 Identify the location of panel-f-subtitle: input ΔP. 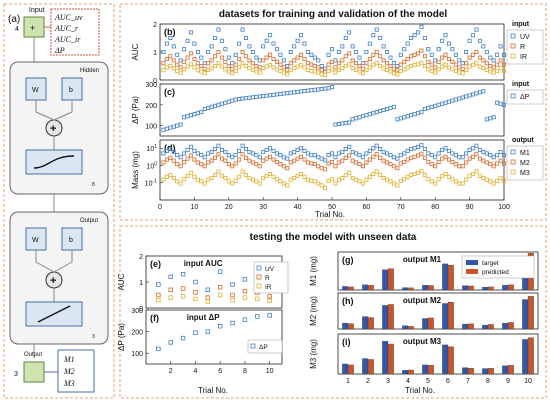
(204, 317).